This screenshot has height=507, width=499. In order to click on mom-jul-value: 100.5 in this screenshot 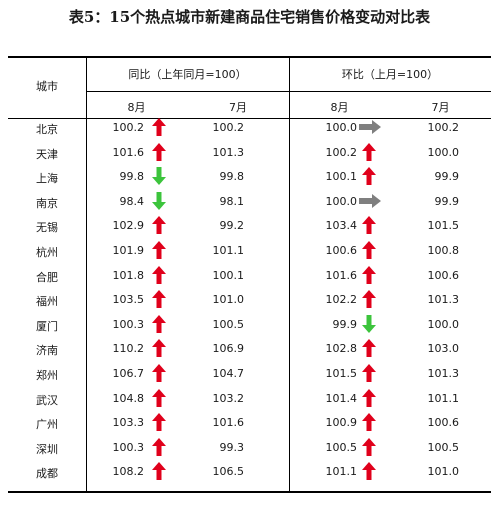, I will do `click(443, 447)`.